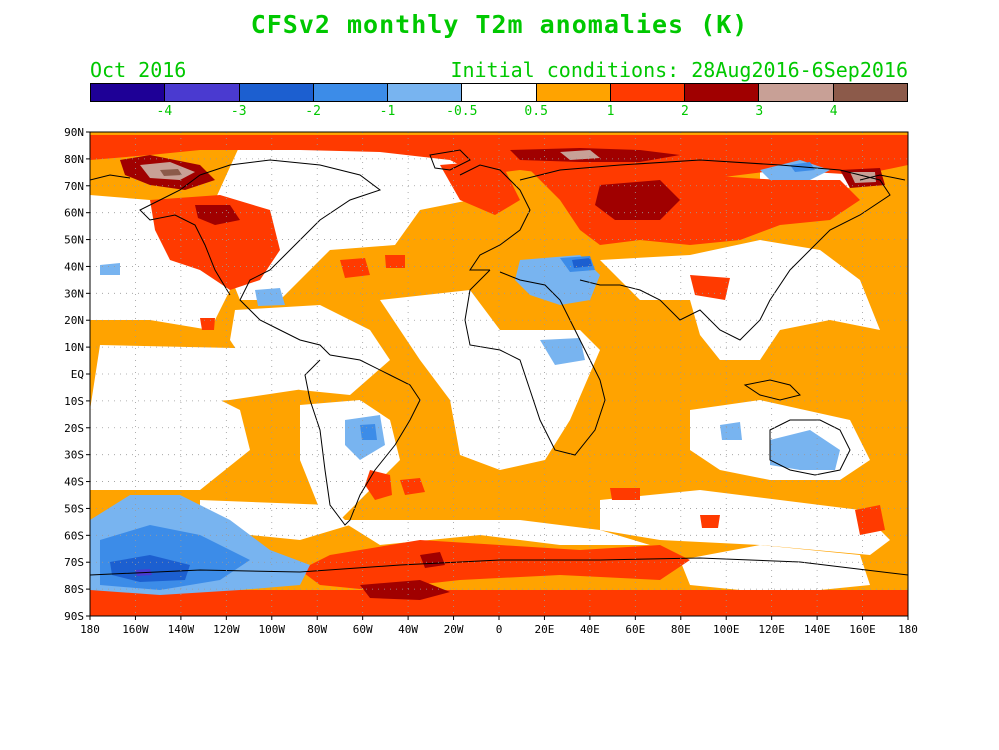 This screenshot has width=999, height=750. I want to click on colorbar-label: 2, so click(684, 111).